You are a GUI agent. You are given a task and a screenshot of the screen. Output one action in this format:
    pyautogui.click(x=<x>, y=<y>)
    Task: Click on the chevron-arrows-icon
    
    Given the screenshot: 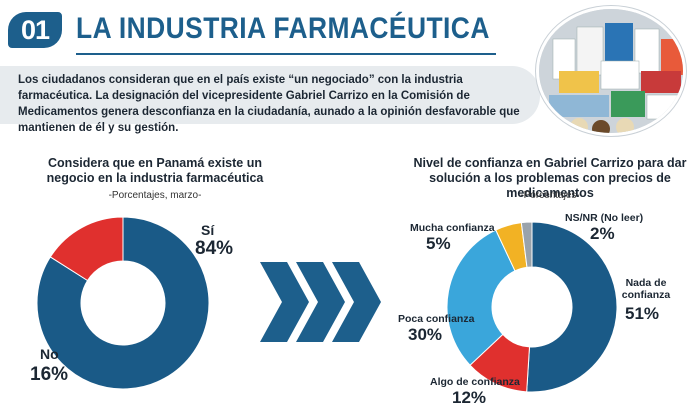 What is the action you would take?
    pyautogui.click(x=320, y=302)
    